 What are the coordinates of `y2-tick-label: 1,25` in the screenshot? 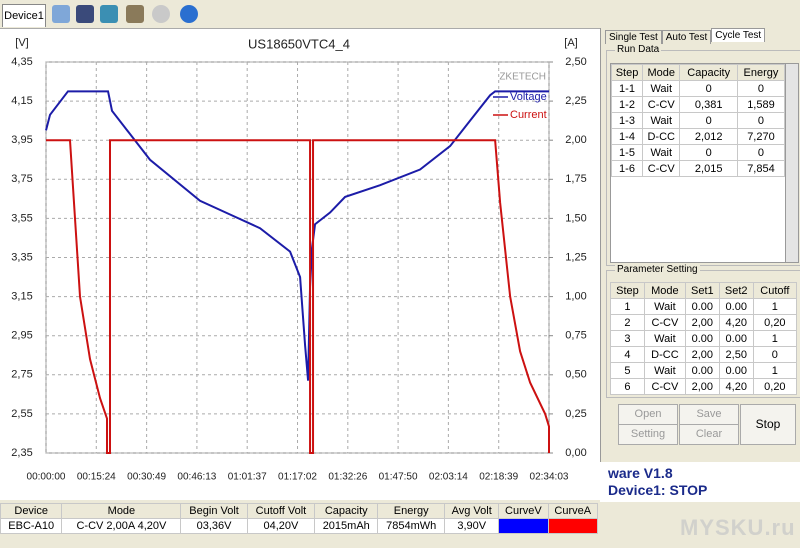 It's located at (575, 257).